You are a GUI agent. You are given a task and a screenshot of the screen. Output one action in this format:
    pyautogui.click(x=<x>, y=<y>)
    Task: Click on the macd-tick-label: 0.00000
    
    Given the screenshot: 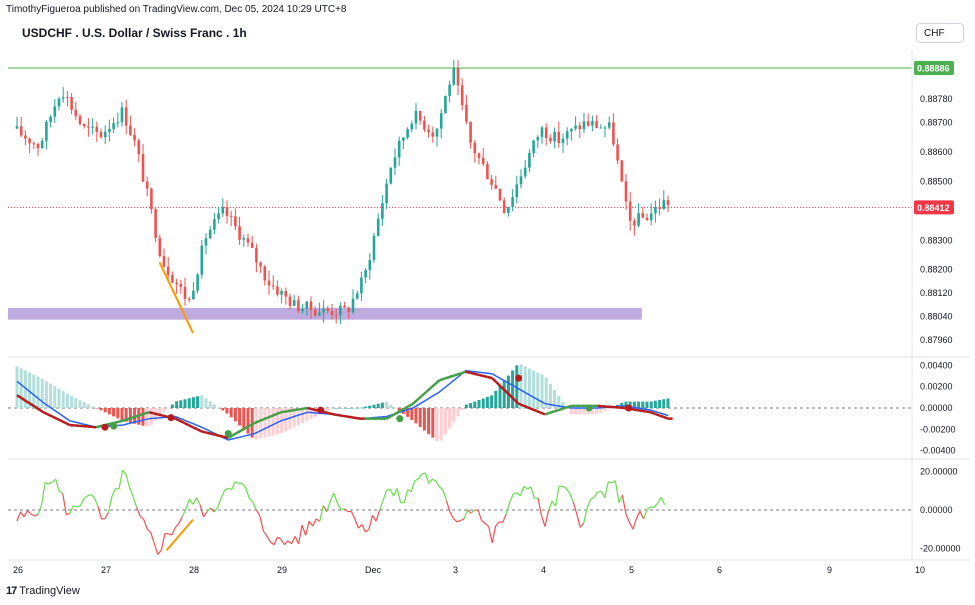 What is the action you would take?
    pyautogui.click(x=936, y=408)
    